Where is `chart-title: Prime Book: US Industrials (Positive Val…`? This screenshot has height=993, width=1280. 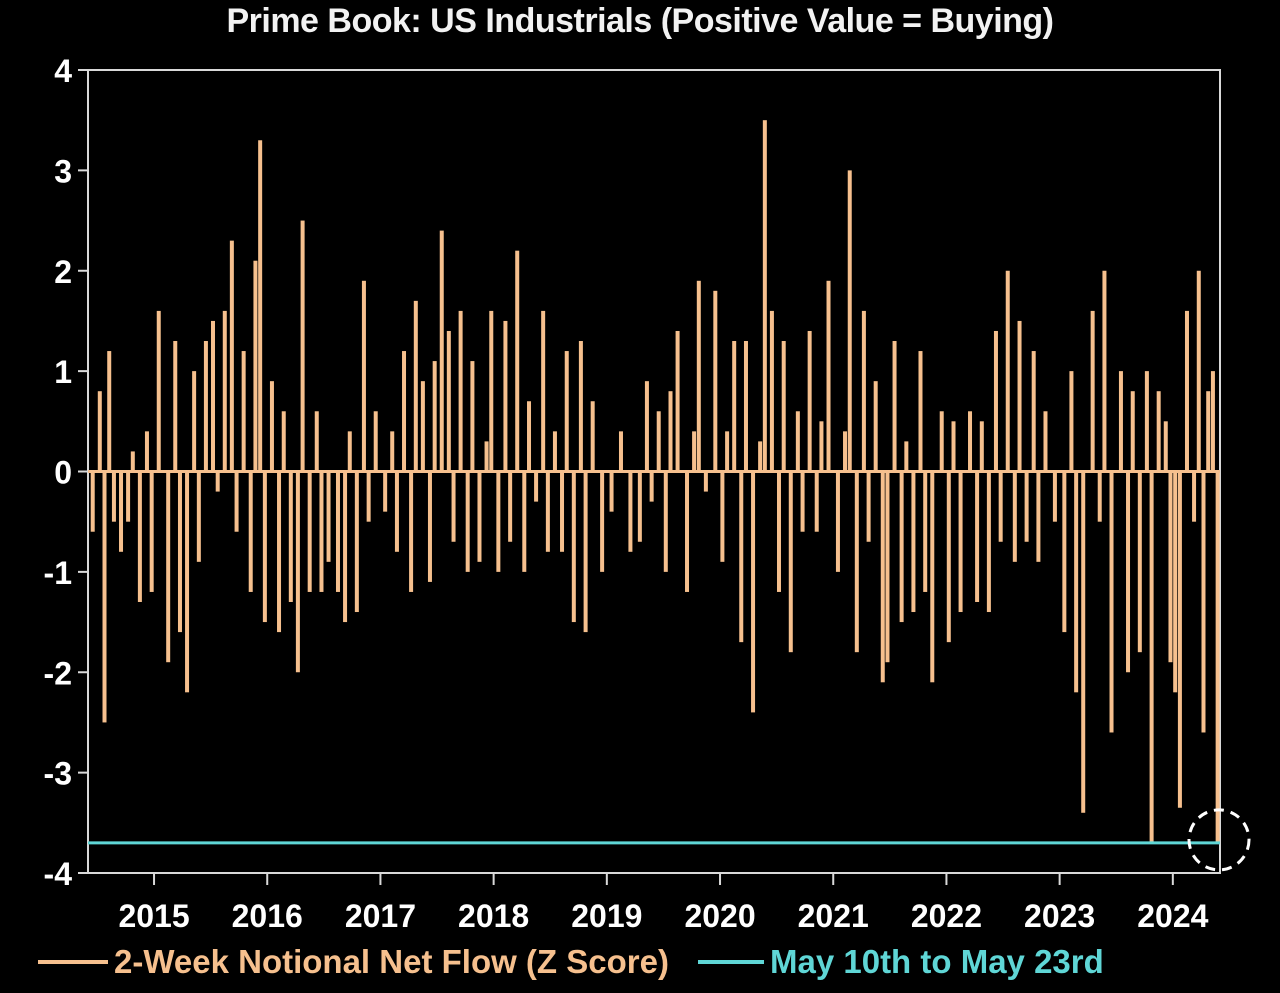 chart-title: Prime Book: US Industrials (Positive Val… is located at coordinates (640, 21).